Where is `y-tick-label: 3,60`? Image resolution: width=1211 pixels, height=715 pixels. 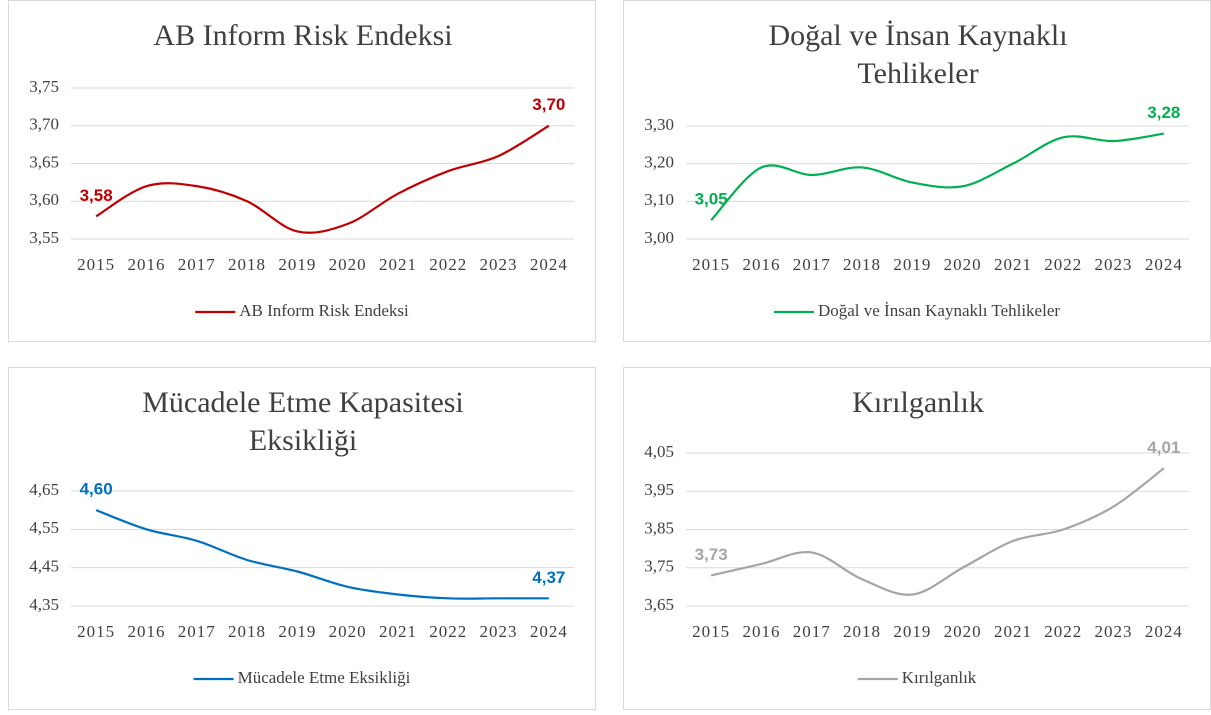
y-tick-label: 3,60 is located at coordinates (44, 199).